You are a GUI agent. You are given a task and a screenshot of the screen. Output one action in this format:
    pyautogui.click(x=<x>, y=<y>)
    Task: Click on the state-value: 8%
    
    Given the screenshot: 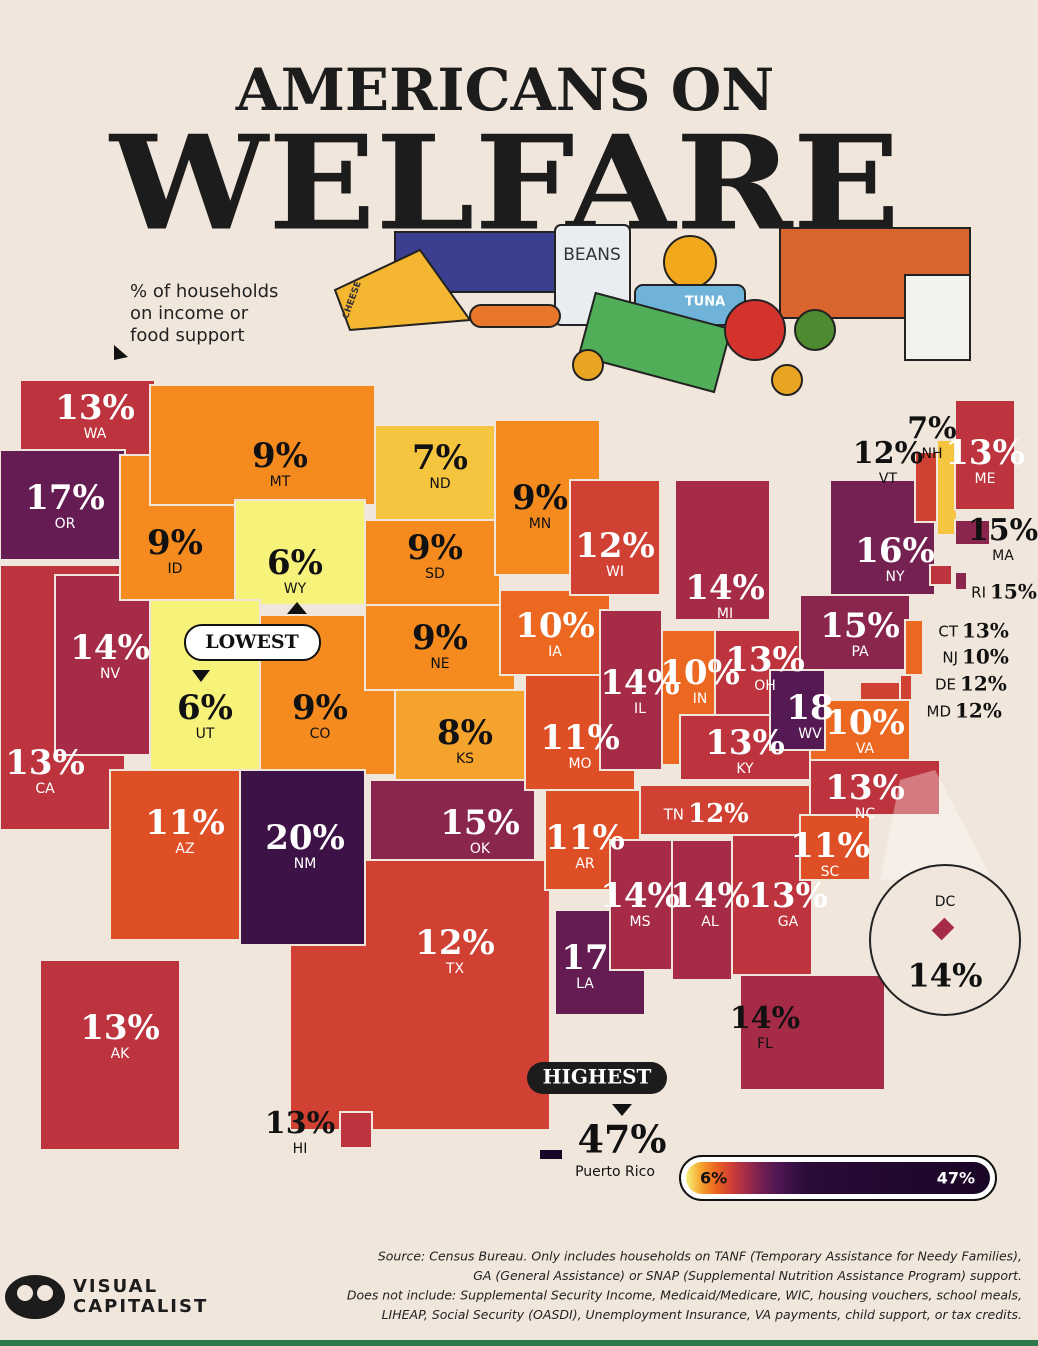 What is the action you would take?
    pyautogui.click(x=465, y=733)
    